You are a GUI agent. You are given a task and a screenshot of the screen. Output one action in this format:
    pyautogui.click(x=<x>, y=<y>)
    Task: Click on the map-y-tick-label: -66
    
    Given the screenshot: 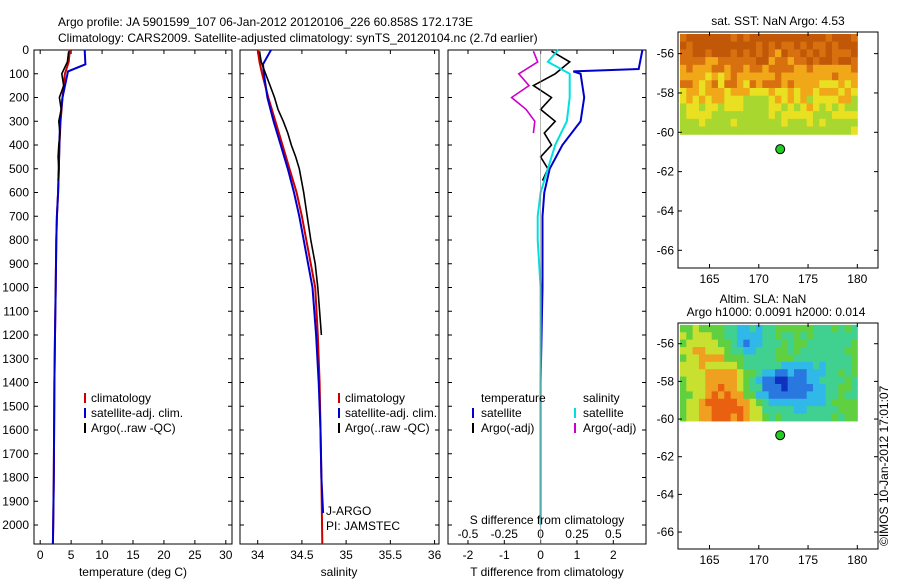 What is the action you would take?
    pyautogui.click(x=666, y=532)
    